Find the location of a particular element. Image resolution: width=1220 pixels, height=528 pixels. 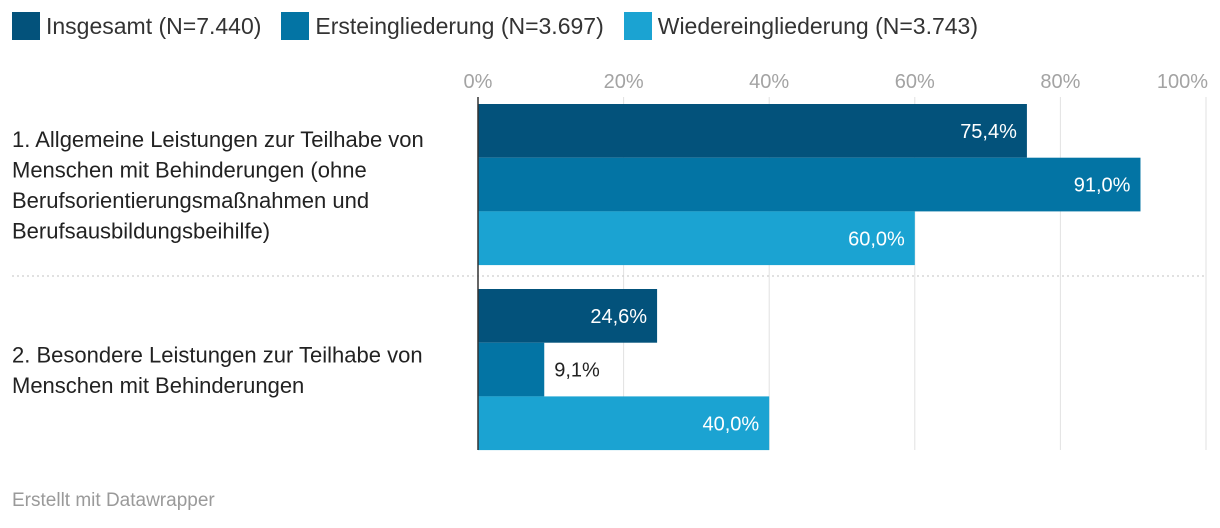

legend-item: Ersteingliederung (N=3.697) is located at coordinates (442, 26).